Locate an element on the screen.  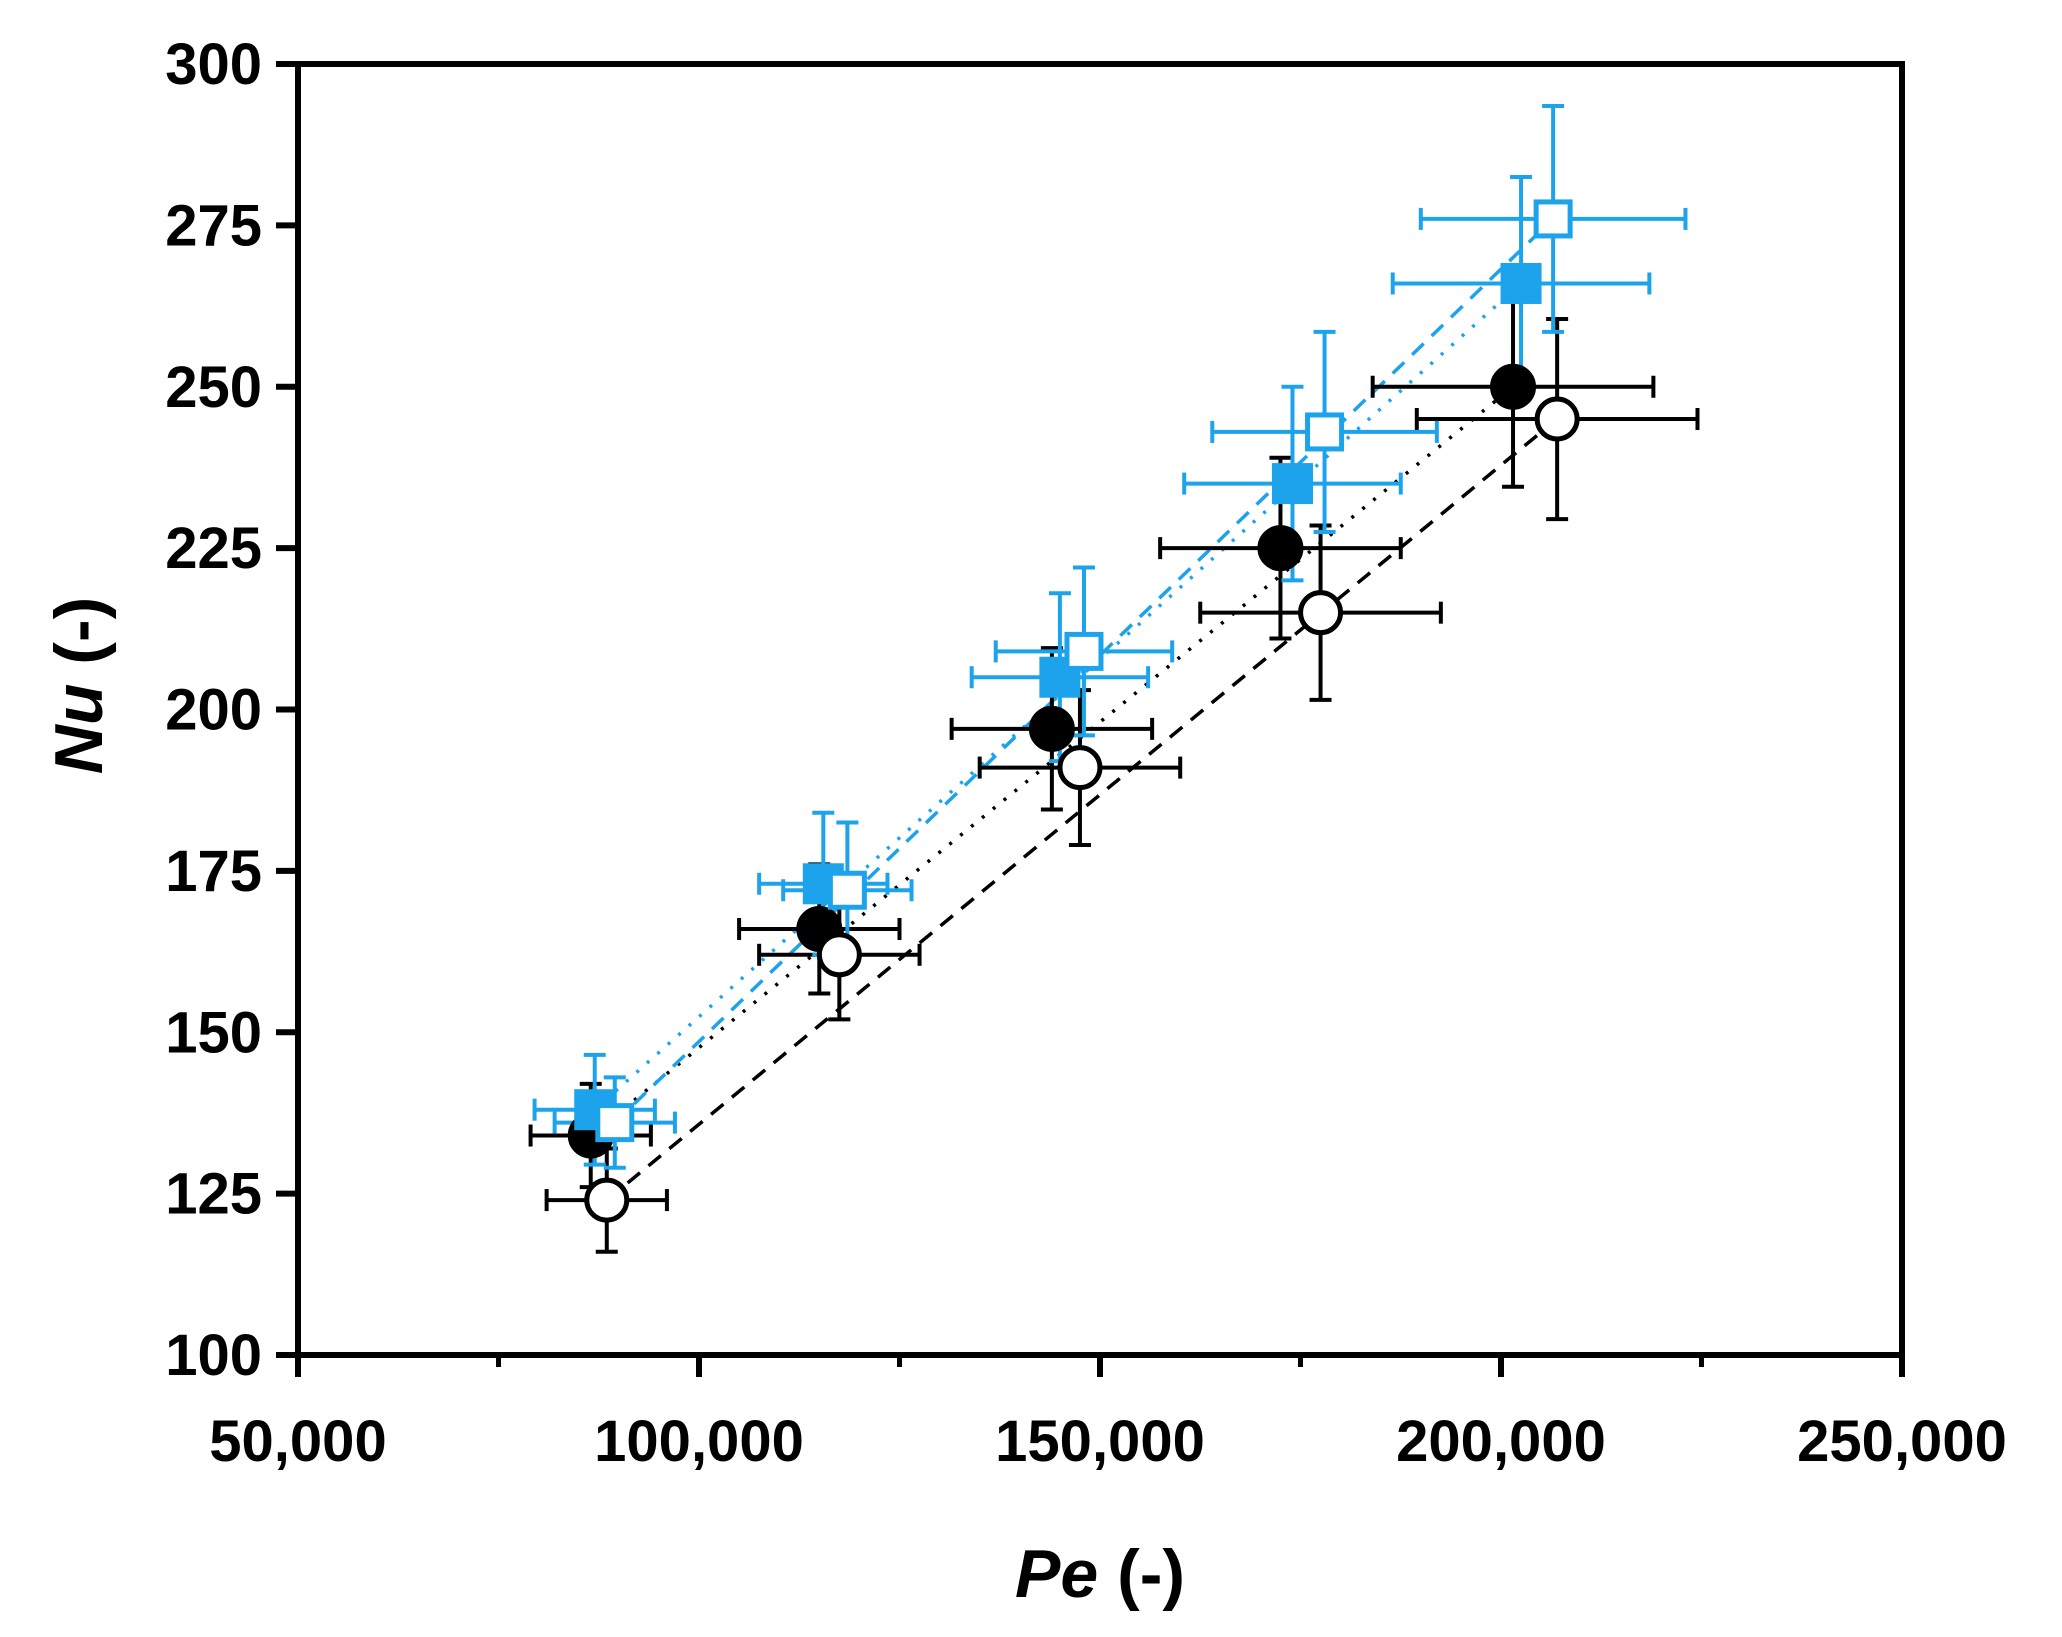
y-tick-label: 200 is located at coordinates (213, 710).